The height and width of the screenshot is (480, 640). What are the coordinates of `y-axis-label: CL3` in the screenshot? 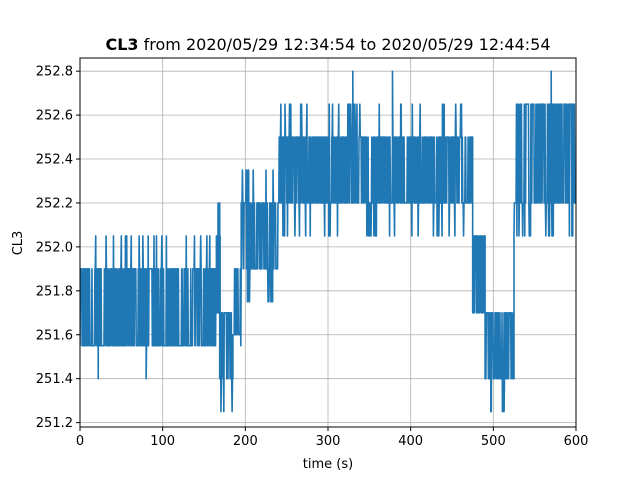 It's located at (18, 243).